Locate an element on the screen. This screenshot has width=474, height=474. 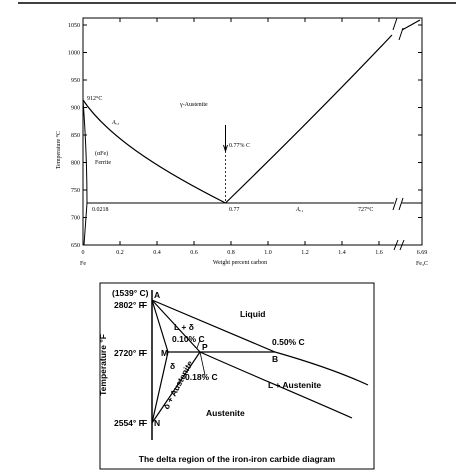
acm-line-end is located at coordinates (411, 25).